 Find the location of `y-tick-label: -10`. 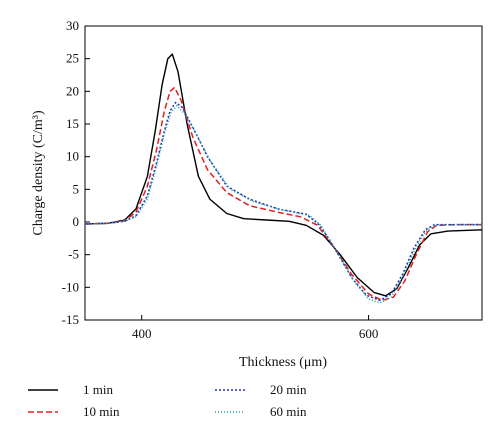

y-tick-label: -10 is located at coordinates (70, 286).